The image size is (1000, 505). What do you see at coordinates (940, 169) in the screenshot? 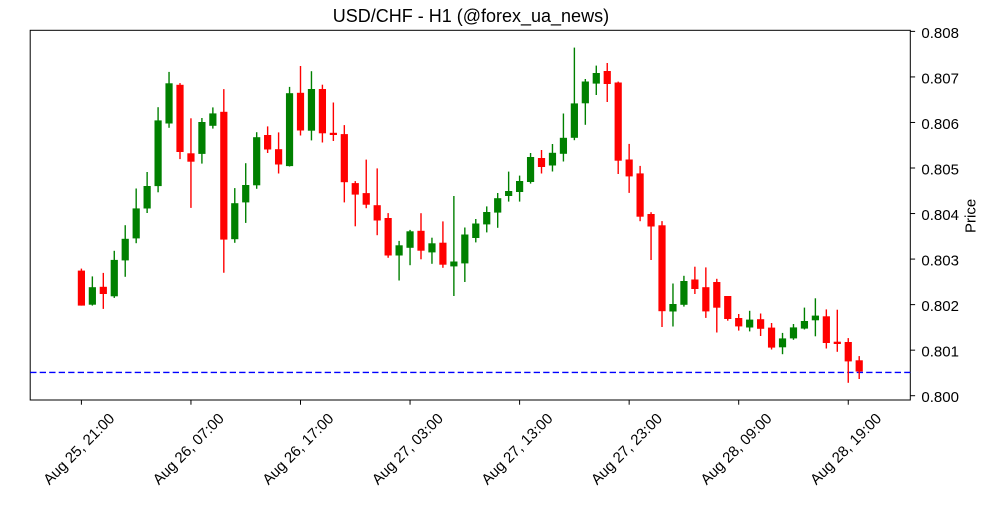
I see `svg-text: 0.805` at bounding box center [940, 169].